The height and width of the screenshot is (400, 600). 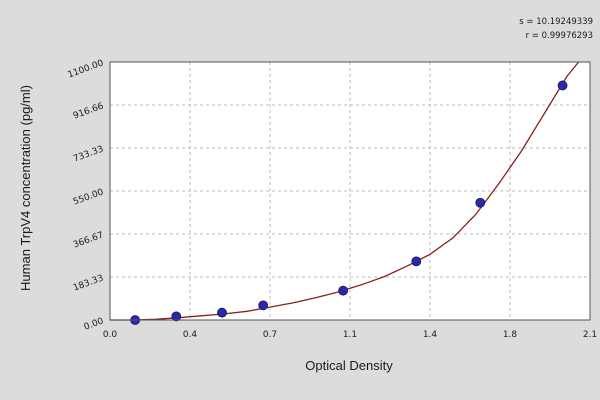 I want to click on y-tick-label: 916.66, so click(x=88, y=111).